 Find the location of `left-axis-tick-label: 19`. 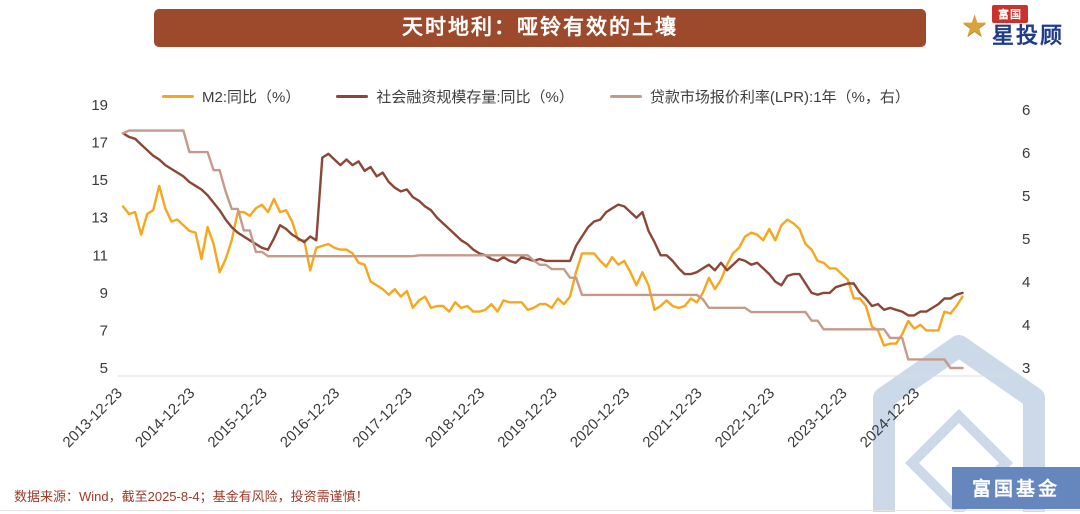

left-axis-tick-label: 19 is located at coordinates (99, 105).